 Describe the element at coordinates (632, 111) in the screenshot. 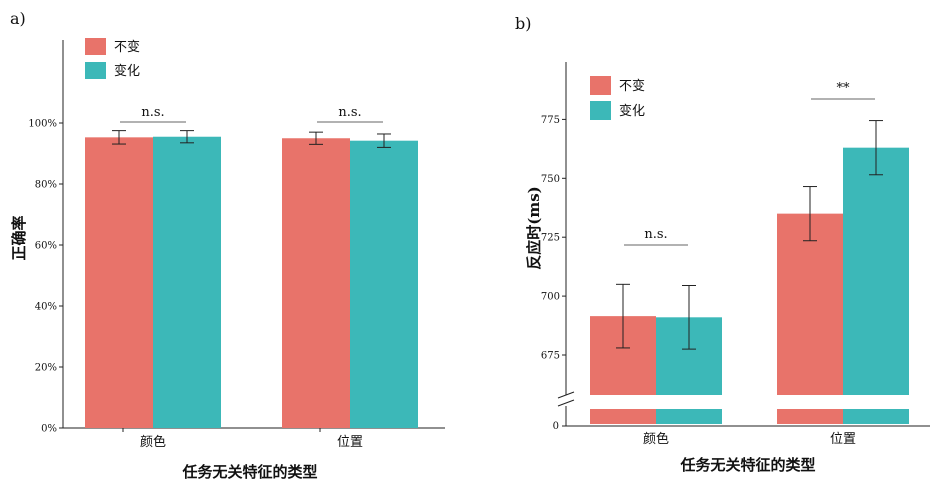

I see `panel-b-legend-label-changed: 变化` at that location.